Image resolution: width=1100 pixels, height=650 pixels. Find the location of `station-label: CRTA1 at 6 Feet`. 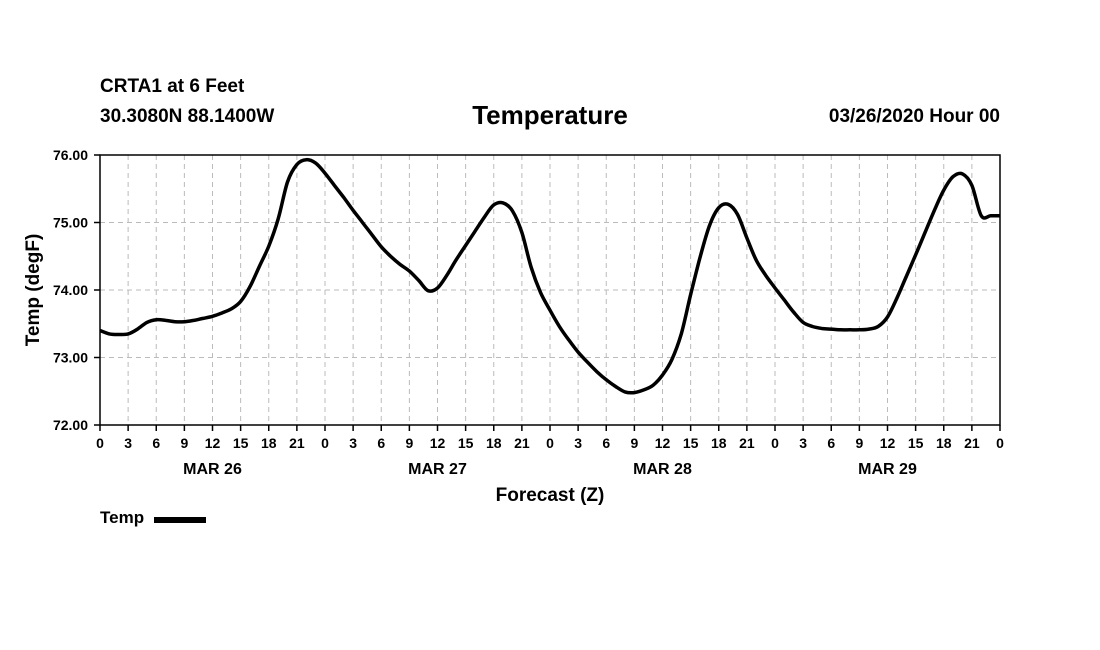

station-label: CRTA1 at 6 Feet is located at coordinates (172, 86).